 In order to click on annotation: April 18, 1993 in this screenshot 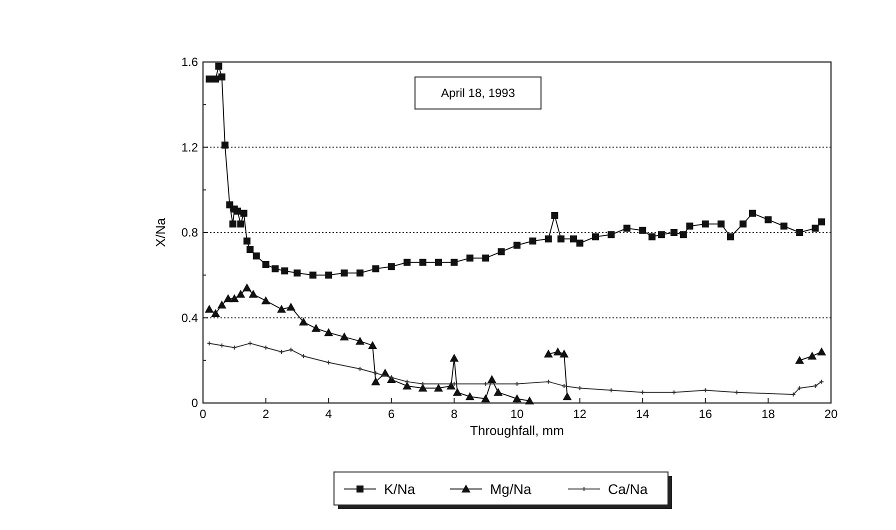, I will do `click(478, 93)`.